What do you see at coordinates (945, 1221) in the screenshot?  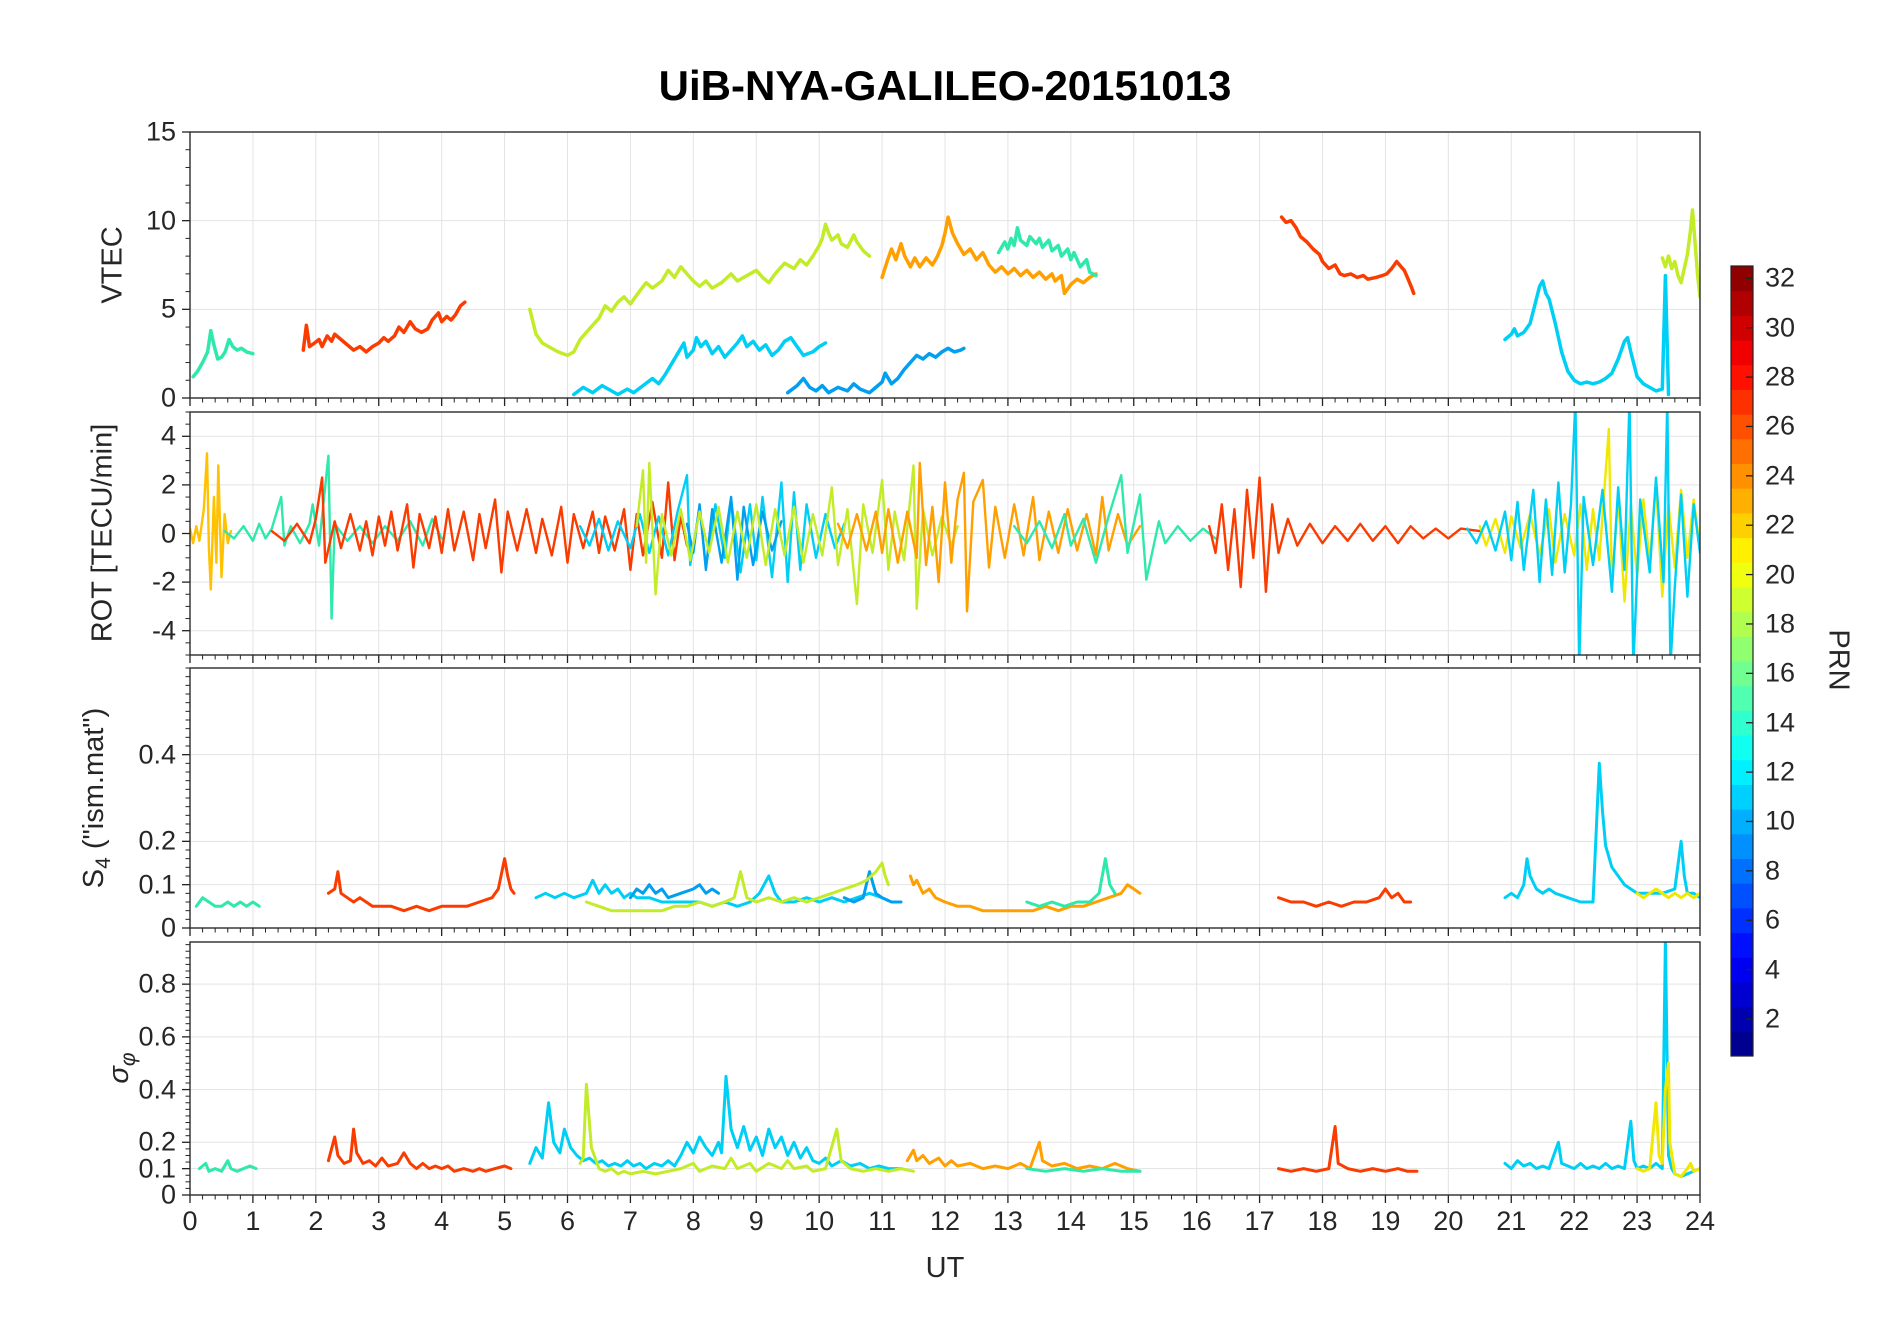 I see `xtick: 12` at bounding box center [945, 1221].